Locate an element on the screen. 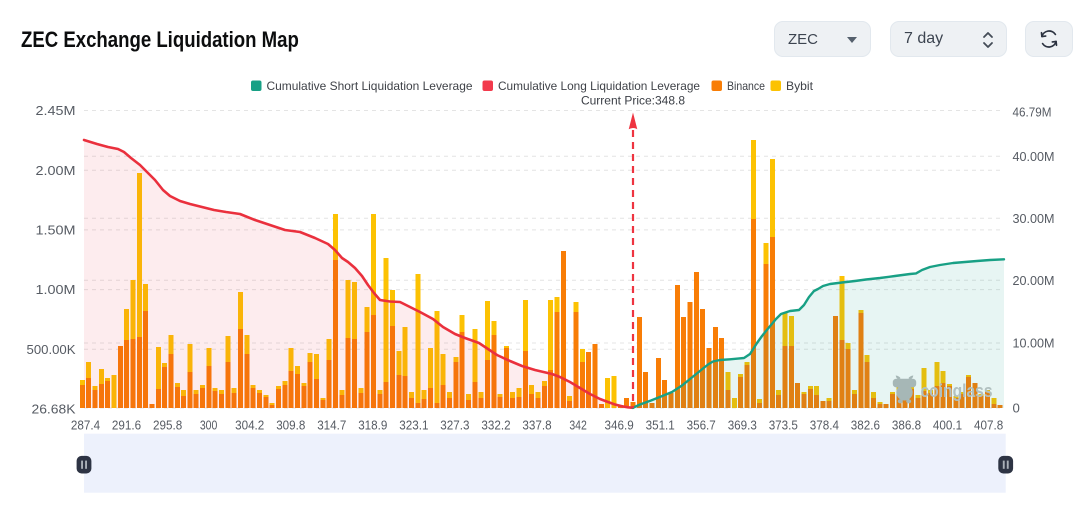 The height and width of the screenshot is (518, 1081). svg-text: coinglass is located at coordinates (957, 391).